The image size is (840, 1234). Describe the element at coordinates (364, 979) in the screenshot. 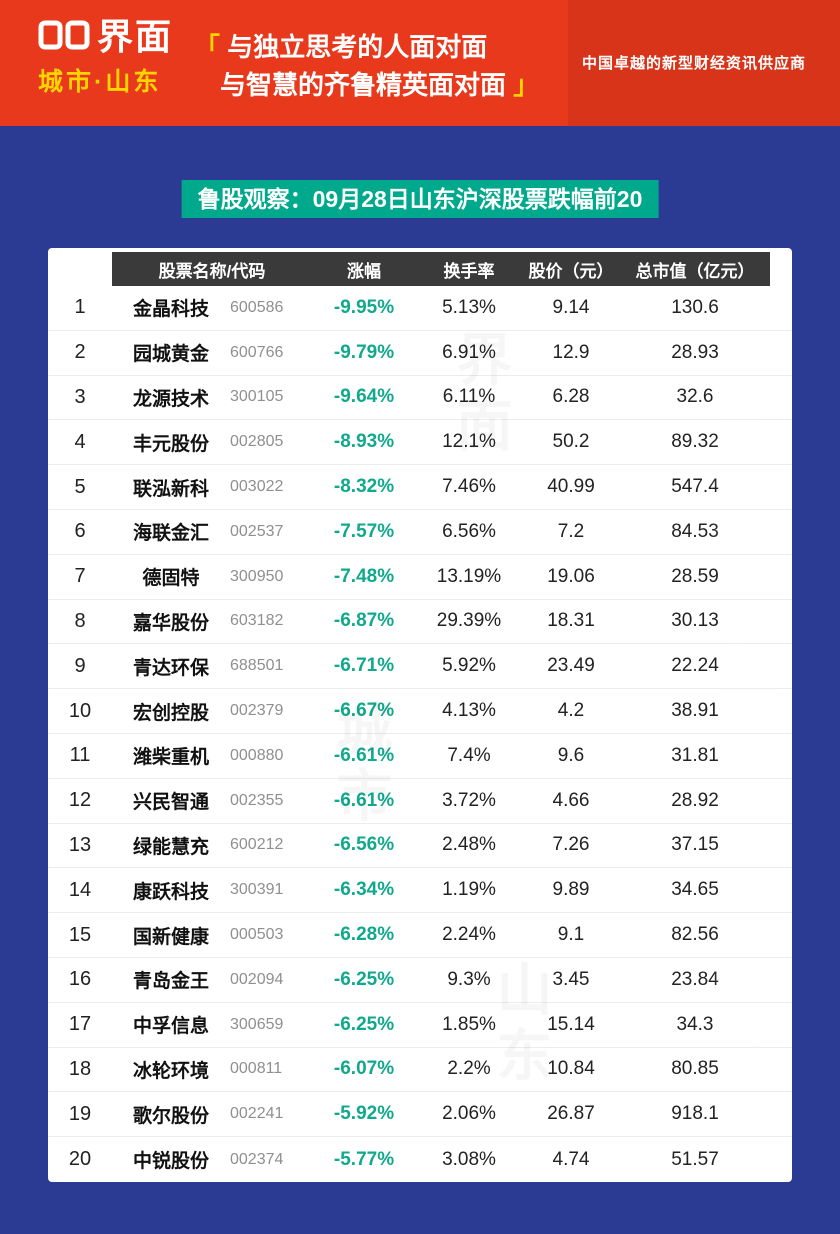

I see `change-value: -6.25%` at that location.